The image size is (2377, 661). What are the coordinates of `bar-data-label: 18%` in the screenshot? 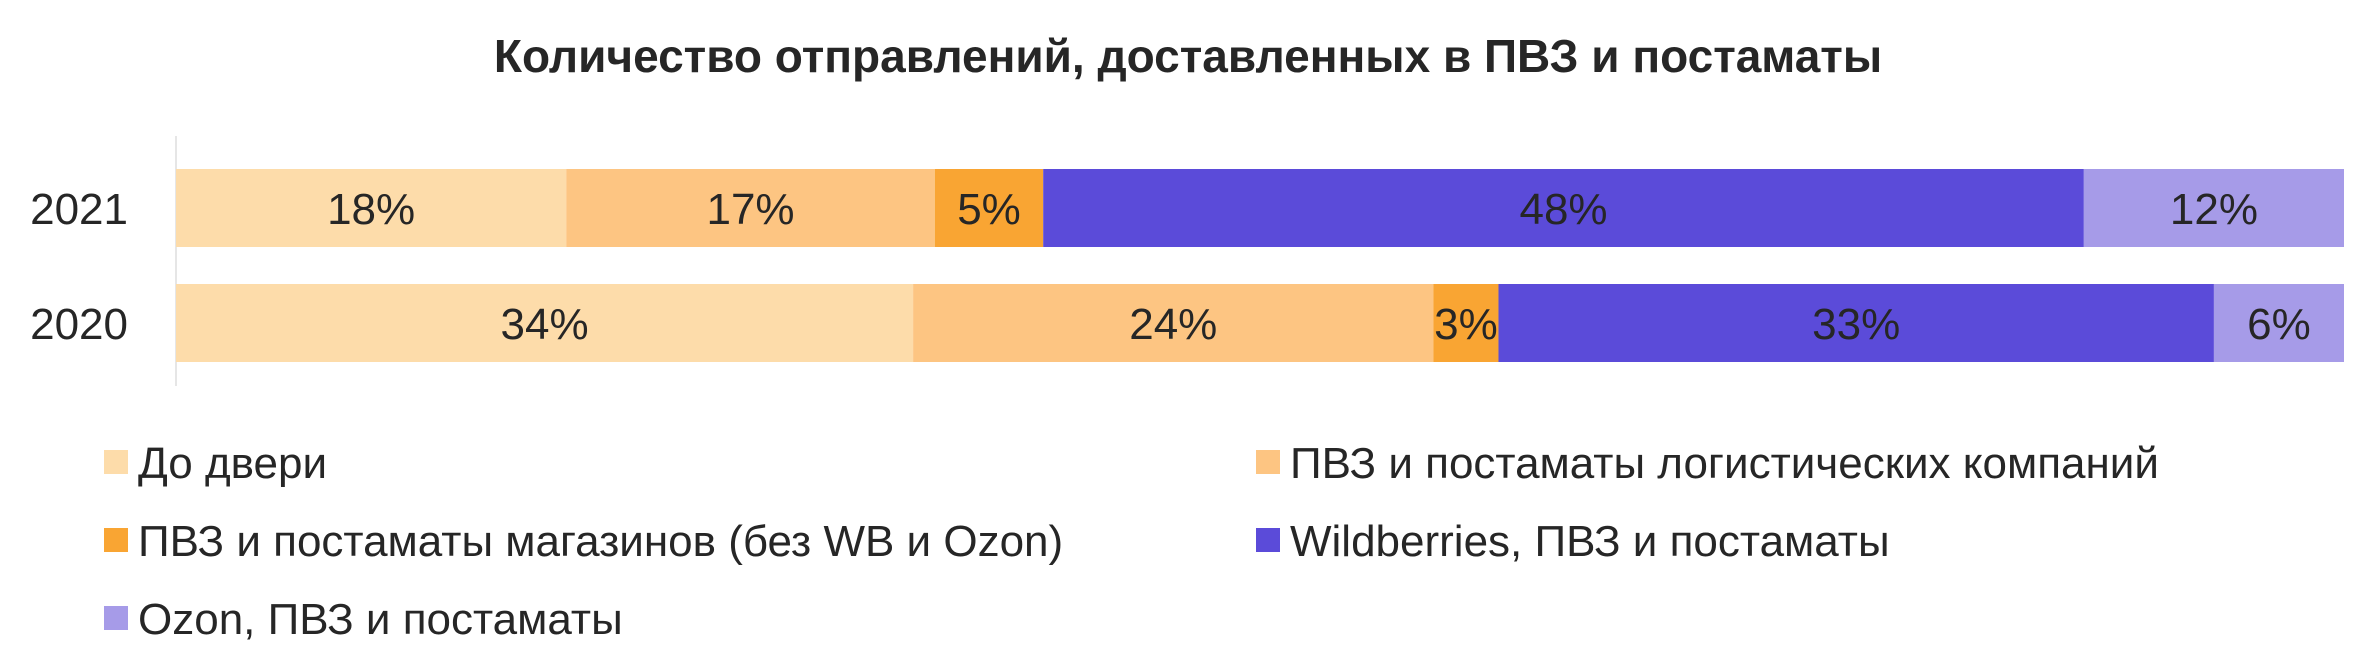 It's located at (371, 209).